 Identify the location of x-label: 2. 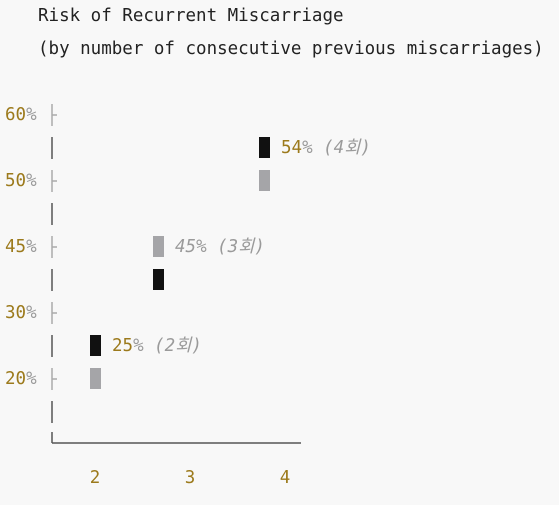
(95, 478).